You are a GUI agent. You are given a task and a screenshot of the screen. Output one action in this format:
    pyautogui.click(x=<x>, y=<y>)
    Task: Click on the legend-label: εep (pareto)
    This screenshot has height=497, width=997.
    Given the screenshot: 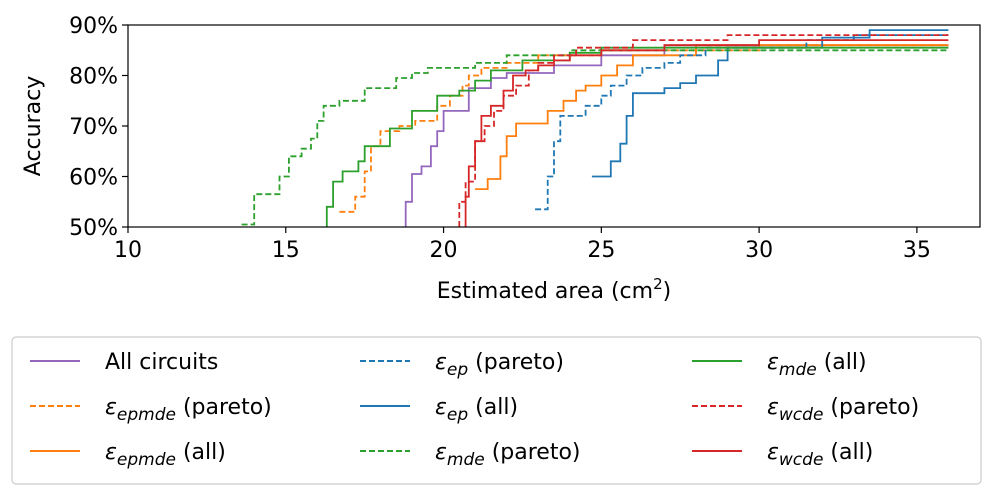 What is the action you would take?
    pyautogui.click(x=499, y=365)
    